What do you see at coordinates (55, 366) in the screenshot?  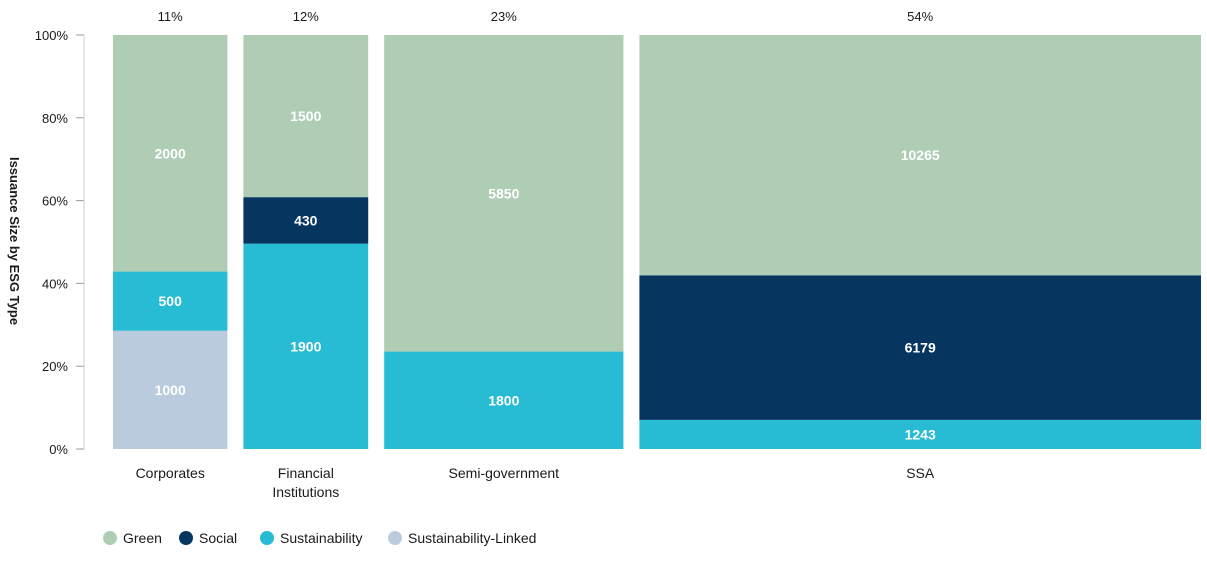 I see `y-tick-label: 20%` at bounding box center [55, 366].